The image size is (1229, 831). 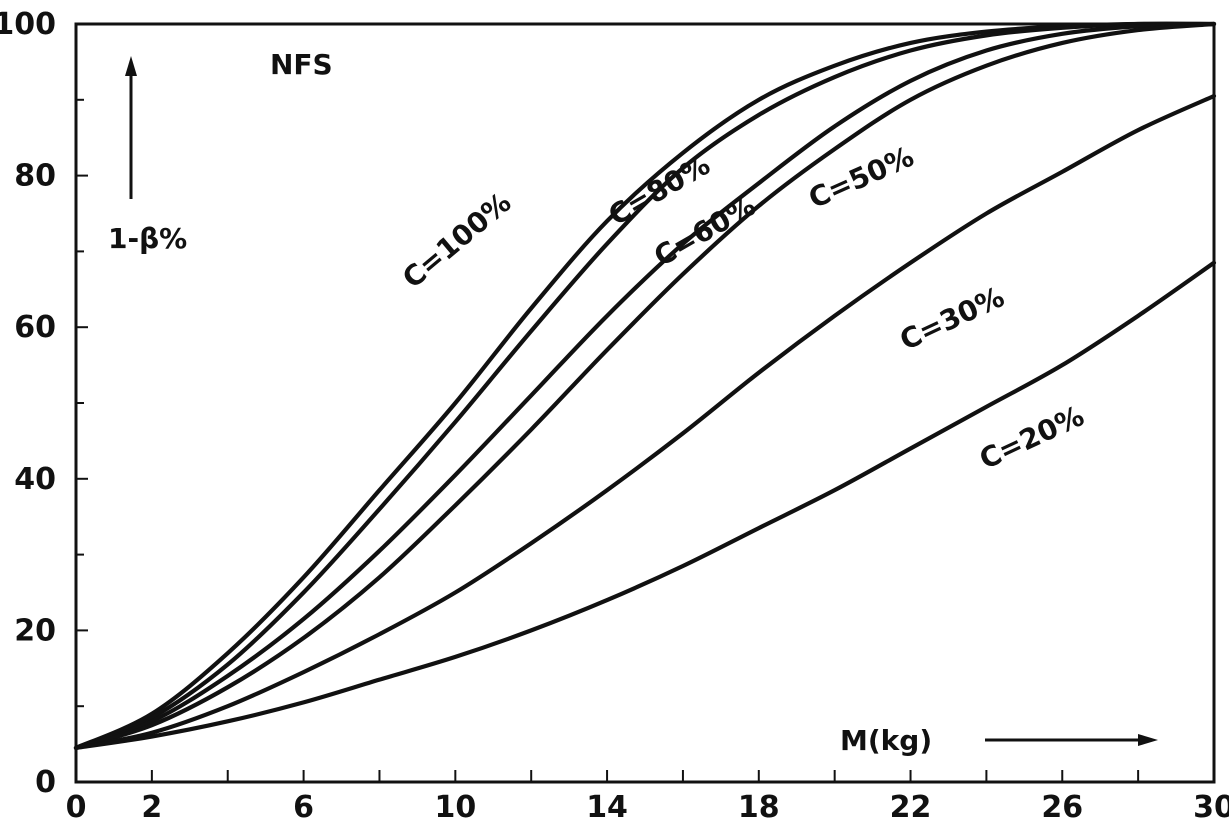 I want to click on series-label-c-100-percent: C=100%, so click(x=456, y=240).